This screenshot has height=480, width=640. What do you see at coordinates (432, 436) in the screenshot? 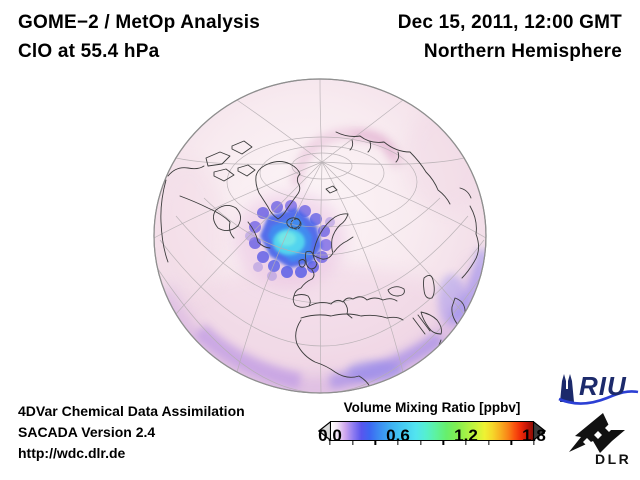
I see `colorbar-tick-labels: 0.0 0.6 1.2 1.8` at bounding box center [432, 436].